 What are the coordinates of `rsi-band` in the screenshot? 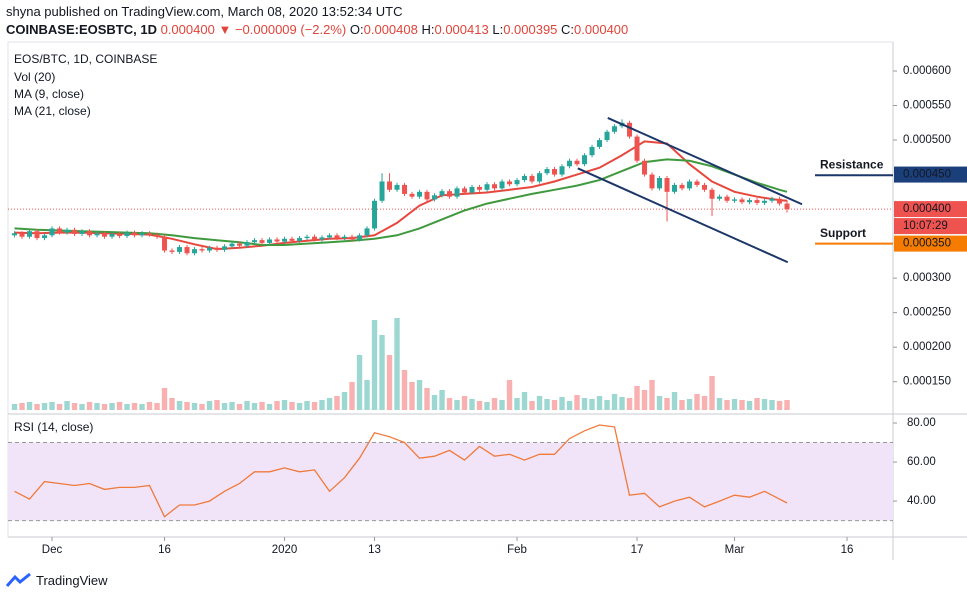 It's located at (450, 481).